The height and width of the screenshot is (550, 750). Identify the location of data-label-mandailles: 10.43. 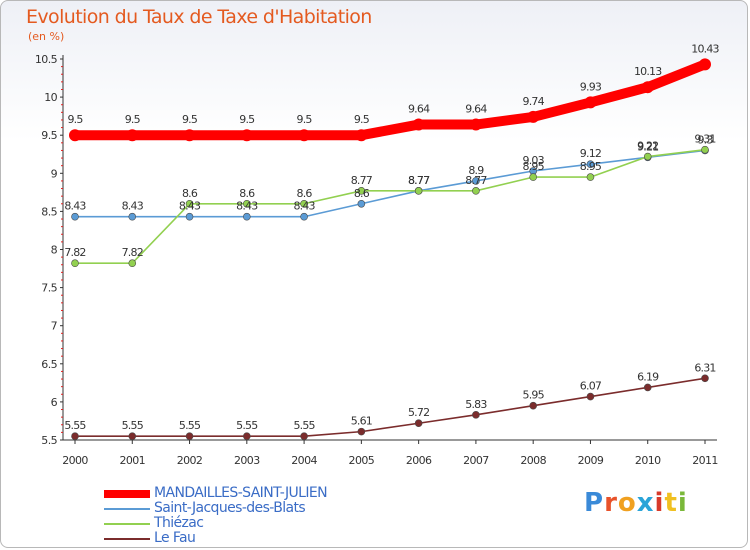
(705, 48).